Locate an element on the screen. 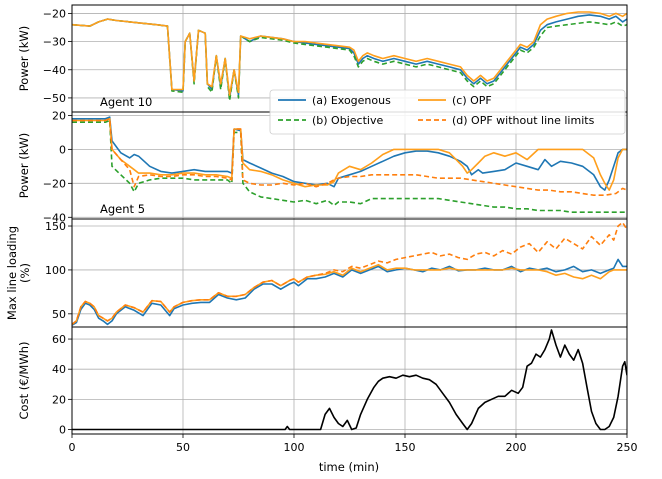 The width and height of the screenshot is (662, 479). y-tick-label: 150 is located at coordinates (55, 226).